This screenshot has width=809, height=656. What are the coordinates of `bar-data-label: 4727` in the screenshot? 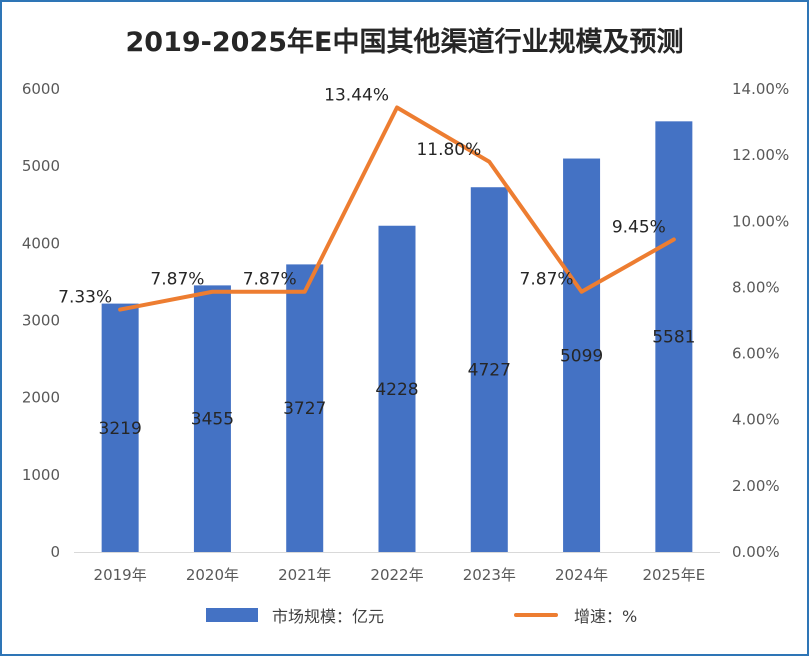 It's located at (489, 371).